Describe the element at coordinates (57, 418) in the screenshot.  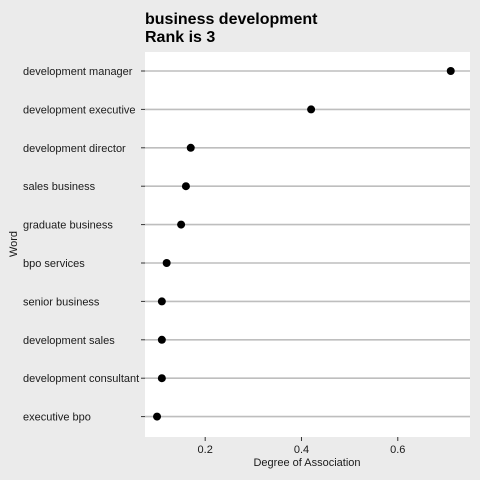
I see `y-tick-label: executive bpo` at that location.